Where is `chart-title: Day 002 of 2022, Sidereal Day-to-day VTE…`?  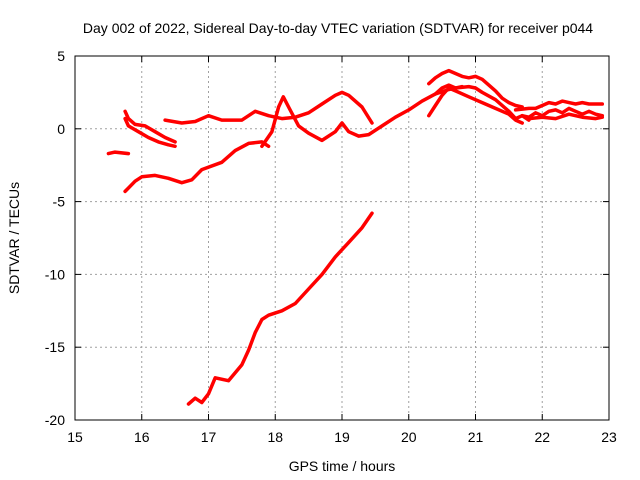
chart-title: Day 002 of 2022, Sidereal Day-to-day VTE… is located at coordinates (338, 28).